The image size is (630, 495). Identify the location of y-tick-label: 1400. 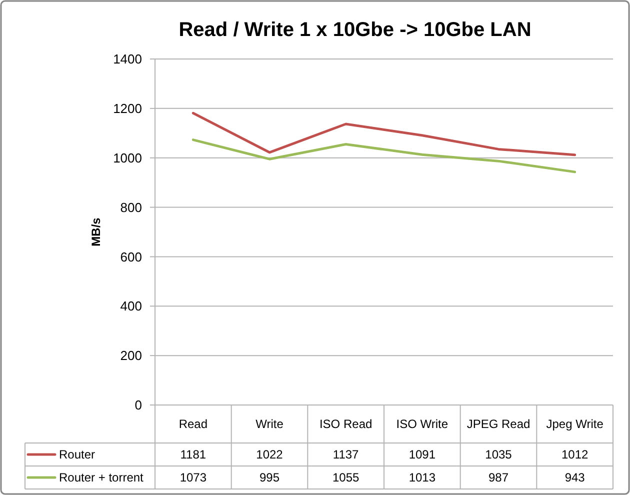
(127, 59).